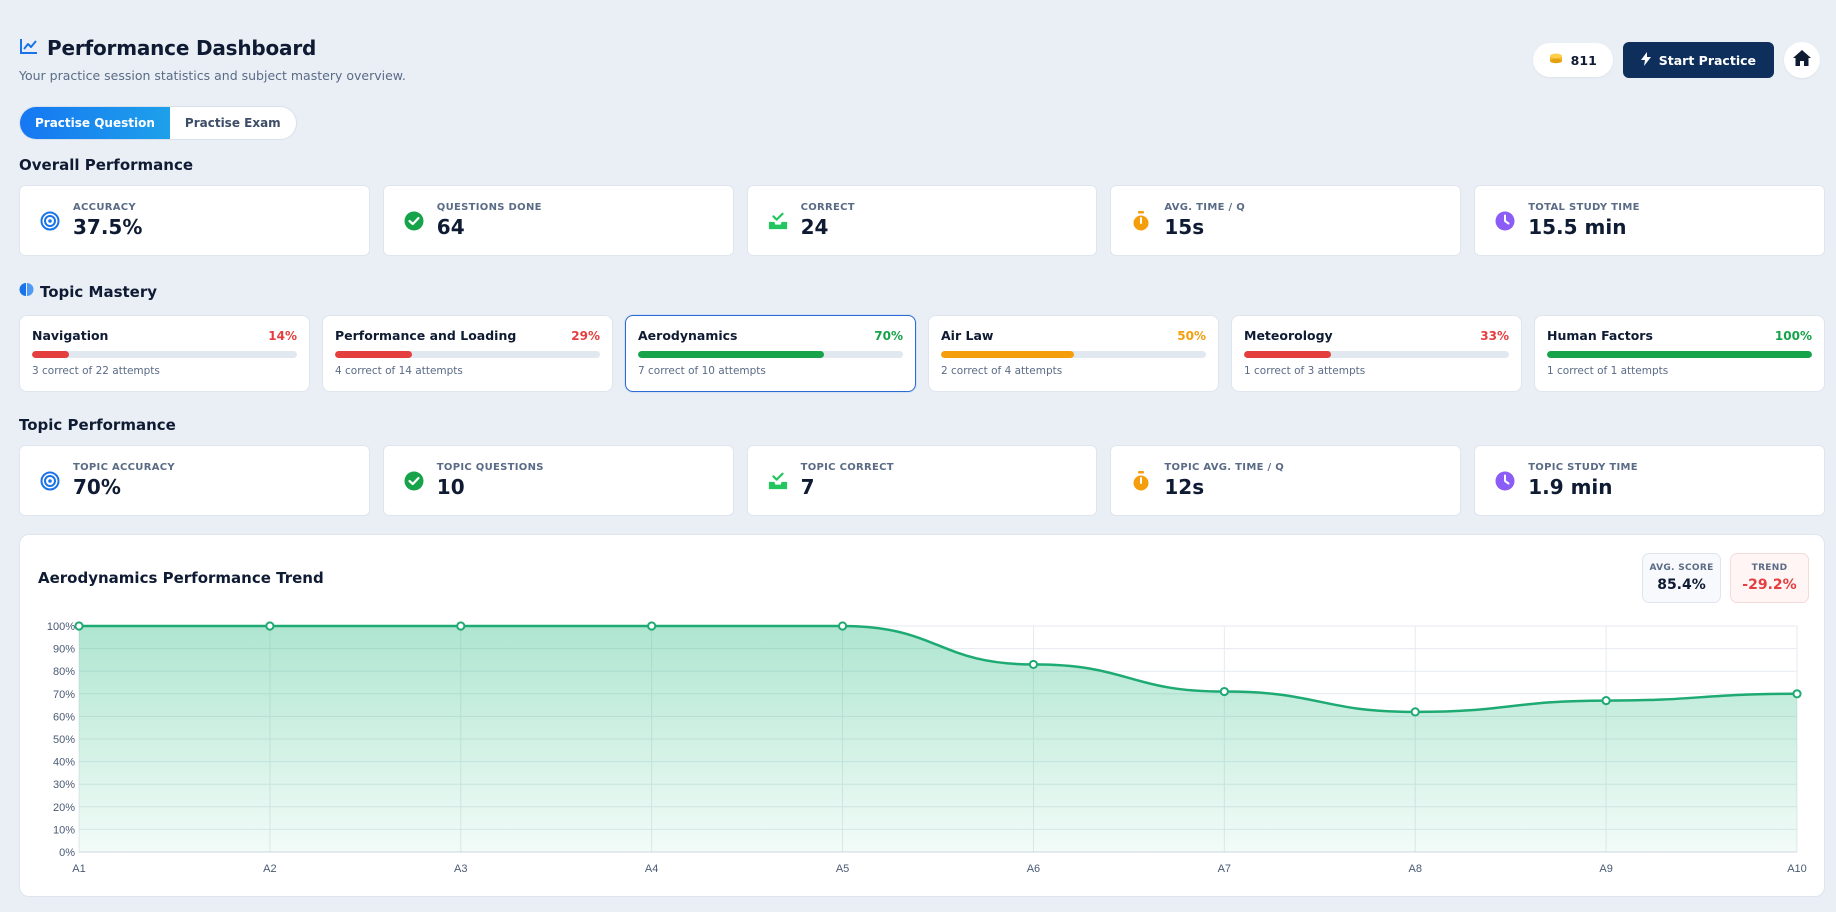 The width and height of the screenshot is (1836, 912). What do you see at coordinates (106, 165) in the screenshot?
I see `overall-performance-heading: Overall Performance` at bounding box center [106, 165].